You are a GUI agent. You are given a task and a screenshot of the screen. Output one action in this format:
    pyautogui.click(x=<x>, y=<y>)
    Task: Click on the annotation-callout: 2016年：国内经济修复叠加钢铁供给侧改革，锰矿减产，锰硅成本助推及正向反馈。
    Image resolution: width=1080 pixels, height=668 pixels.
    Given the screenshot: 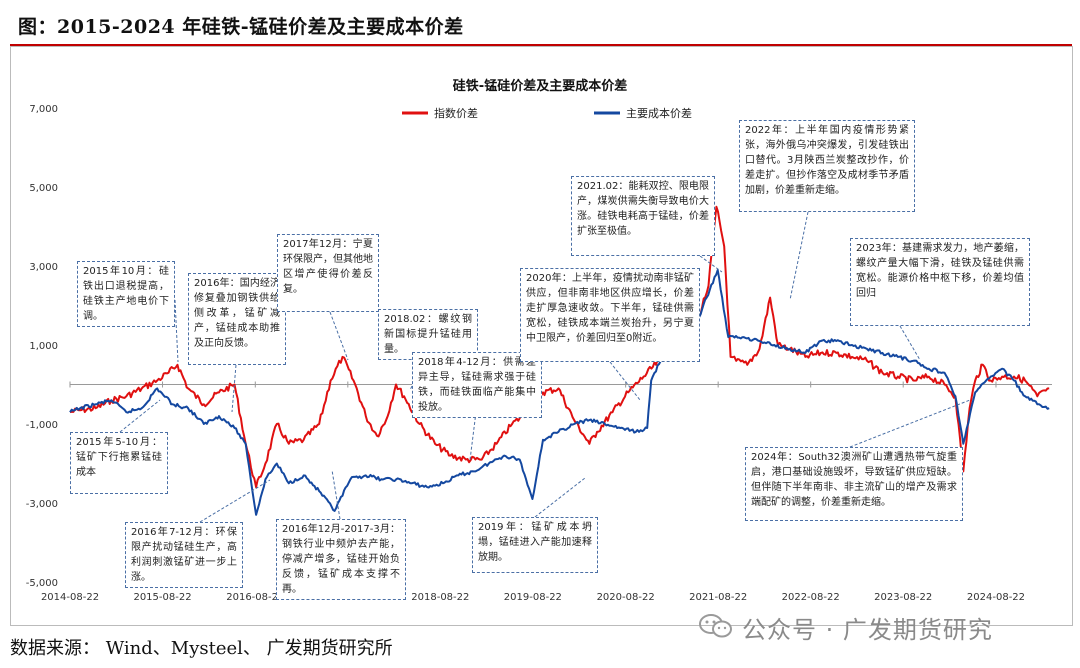 What is the action you would take?
    pyautogui.click(x=237, y=319)
    